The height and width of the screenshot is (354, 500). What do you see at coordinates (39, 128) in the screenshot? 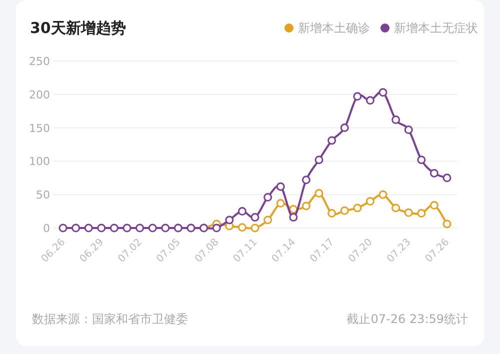
I see `y-tick-label: 150` at bounding box center [39, 128].